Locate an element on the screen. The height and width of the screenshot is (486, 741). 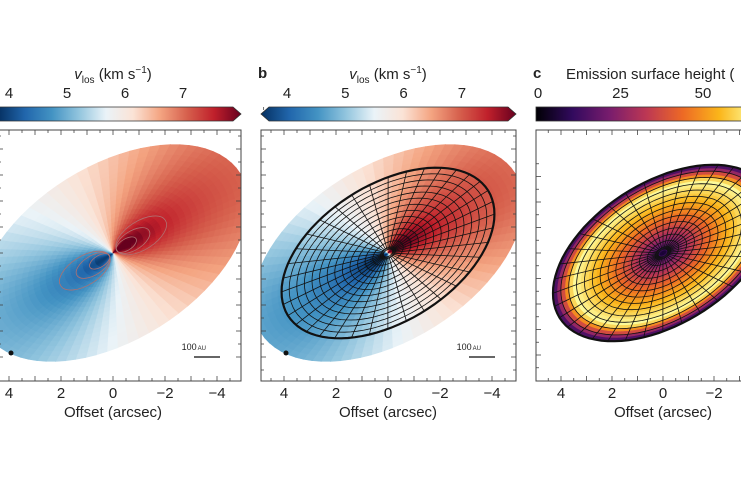
x-axis-label-b: Offset (arcsec) is located at coordinates (388, 412).